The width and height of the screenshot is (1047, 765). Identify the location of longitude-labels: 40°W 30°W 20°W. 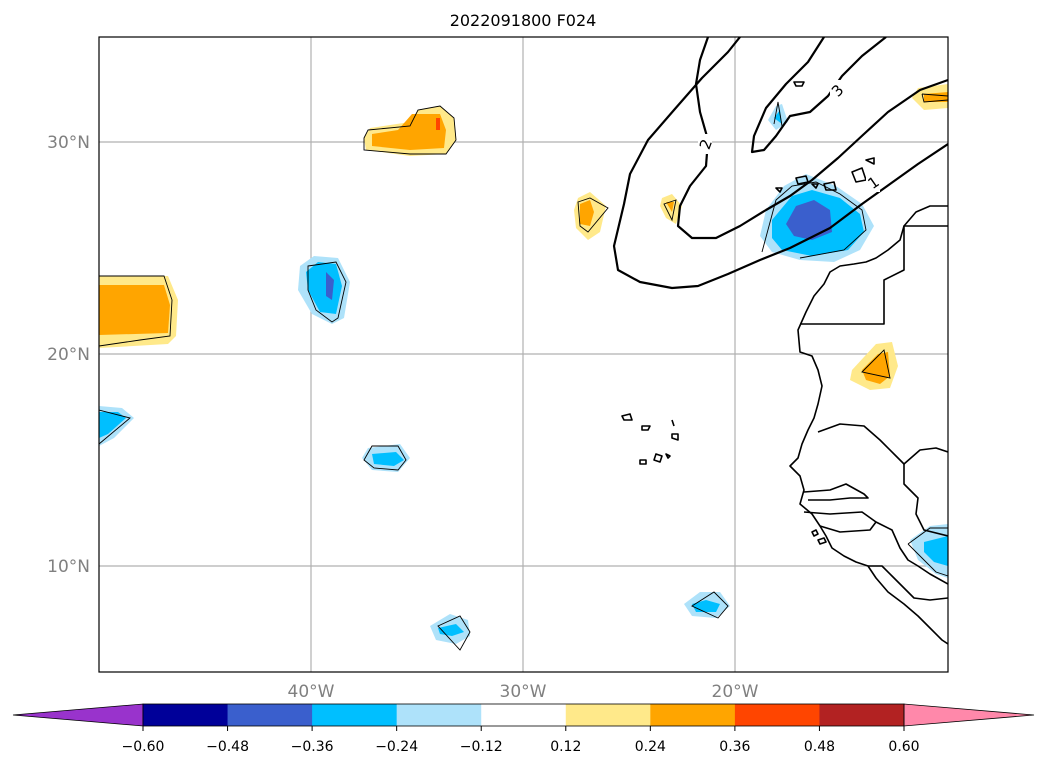
(523, 692).